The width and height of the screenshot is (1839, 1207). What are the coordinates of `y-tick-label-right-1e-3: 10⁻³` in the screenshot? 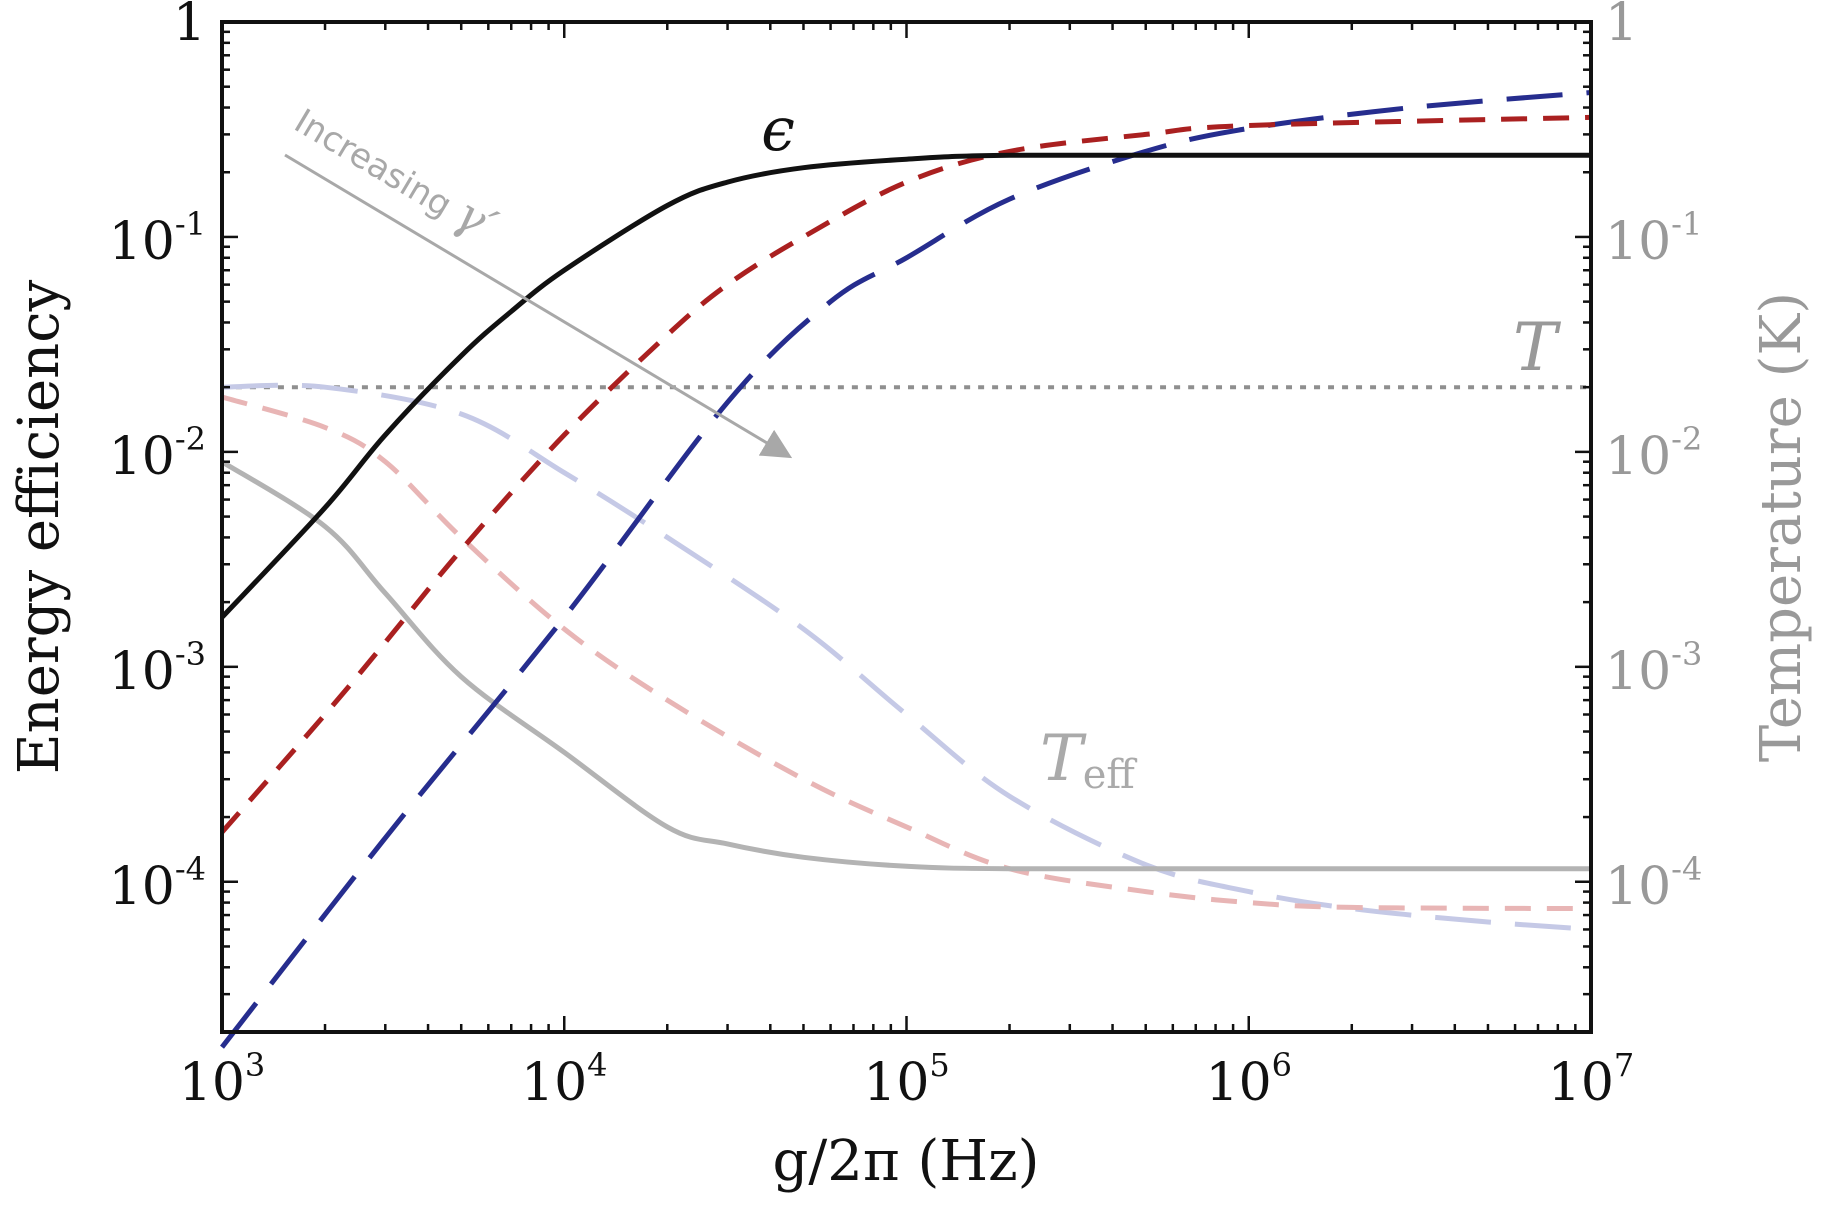 It's located at (1653, 668).